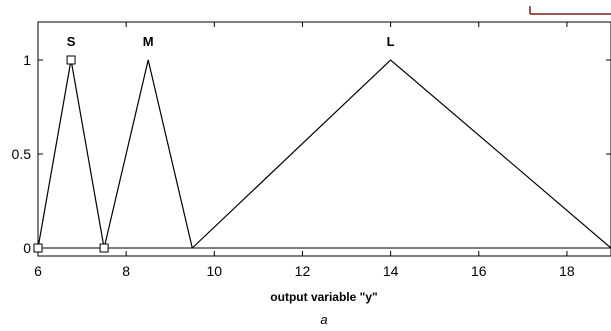 The image size is (611, 331). I want to click on mf-line-s, so click(71, 154).